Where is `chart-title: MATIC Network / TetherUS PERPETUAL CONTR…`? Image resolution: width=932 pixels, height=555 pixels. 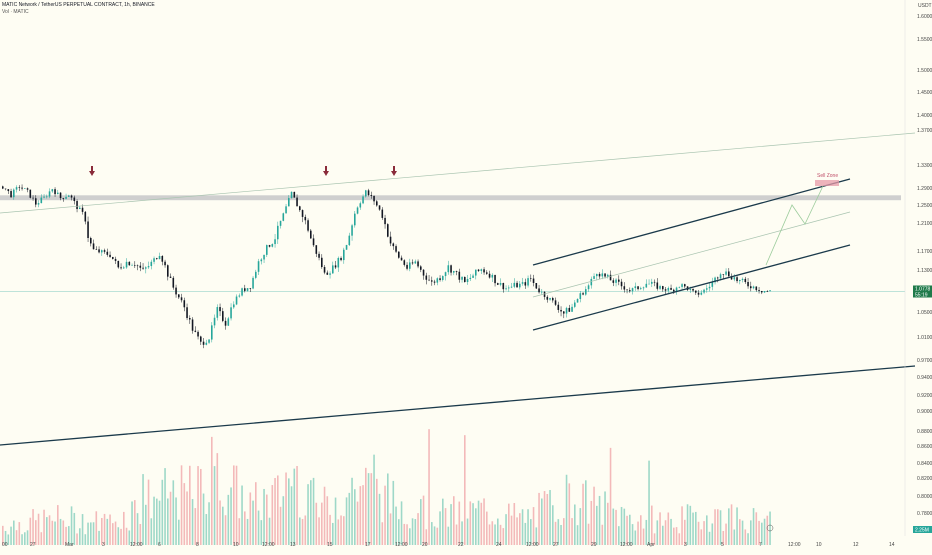 chart-title: MATIC Network / TetherUS PERPETUAL CONTR… is located at coordinates (78, 5).